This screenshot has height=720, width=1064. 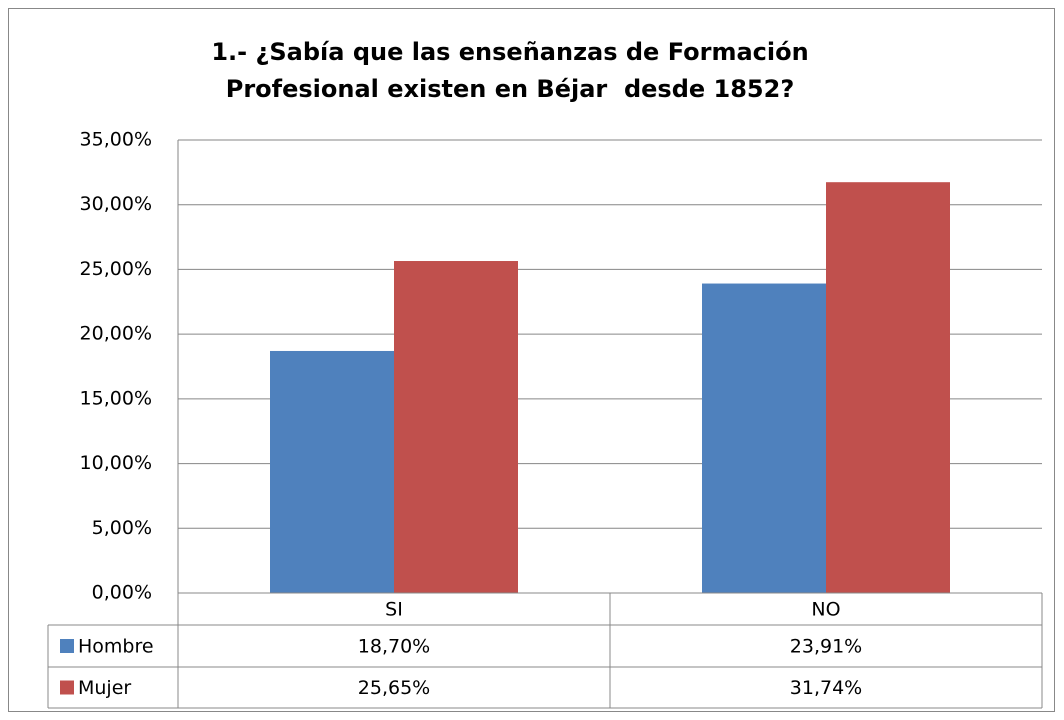 What do you see at coordinates (116, 334) in the screenshot?
I see `y-tick-label: 20,00%` at bounding box center [116, 334].